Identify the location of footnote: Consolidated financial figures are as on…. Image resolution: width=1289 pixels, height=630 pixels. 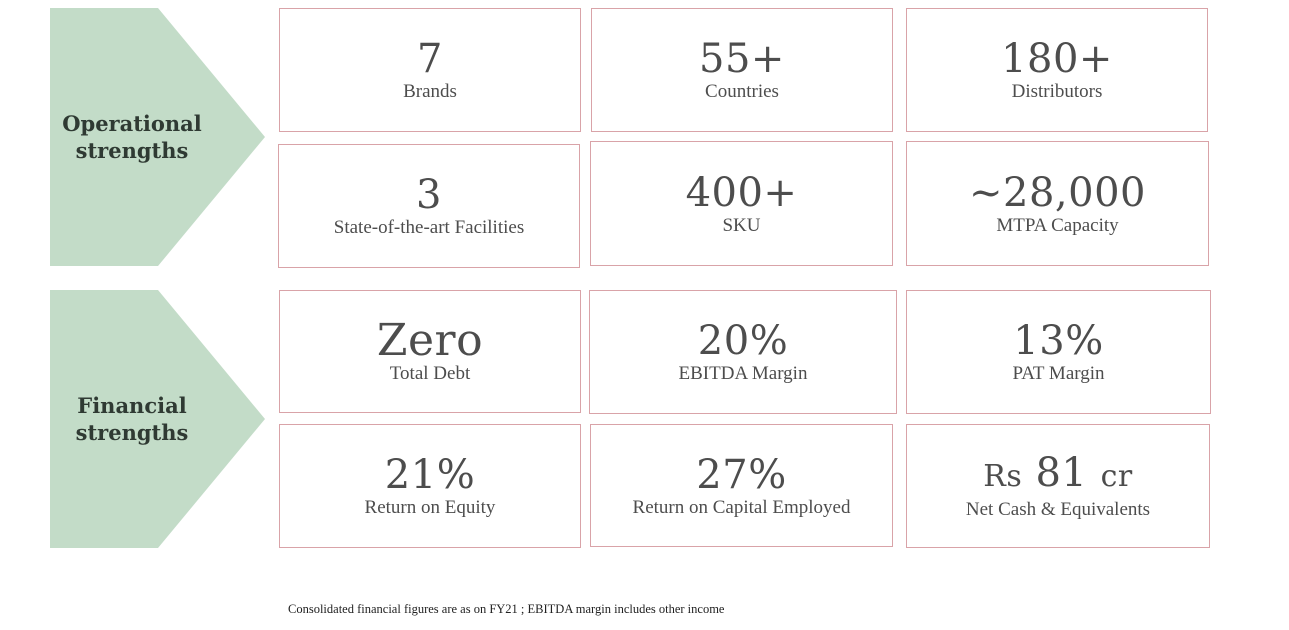
(506, 609).